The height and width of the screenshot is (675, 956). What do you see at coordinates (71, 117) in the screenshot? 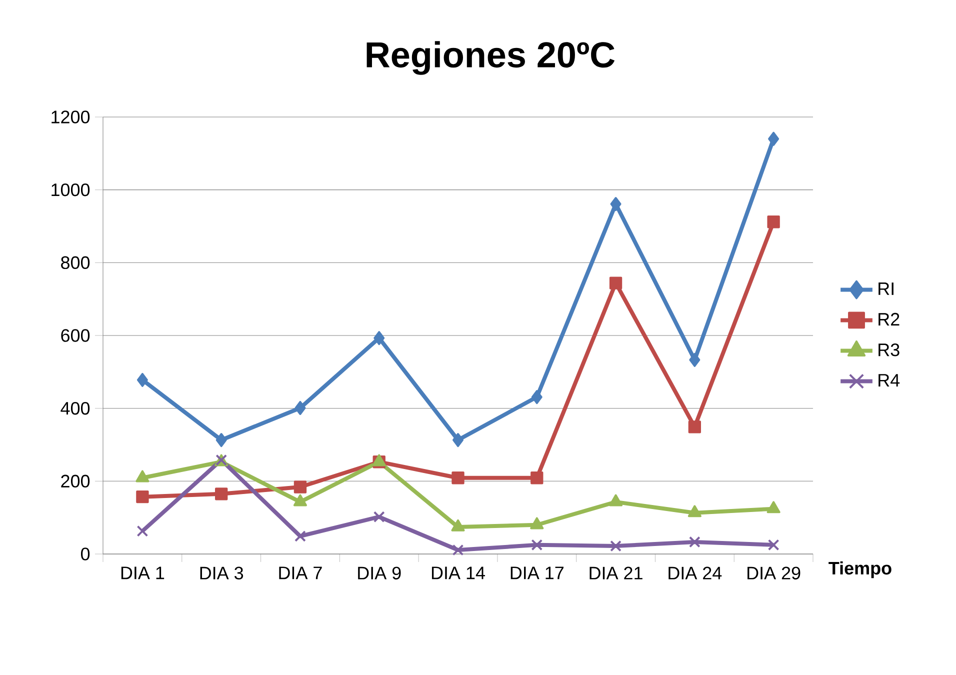
I see `y-tick-label: 1200` at bounding box center [71, 117].